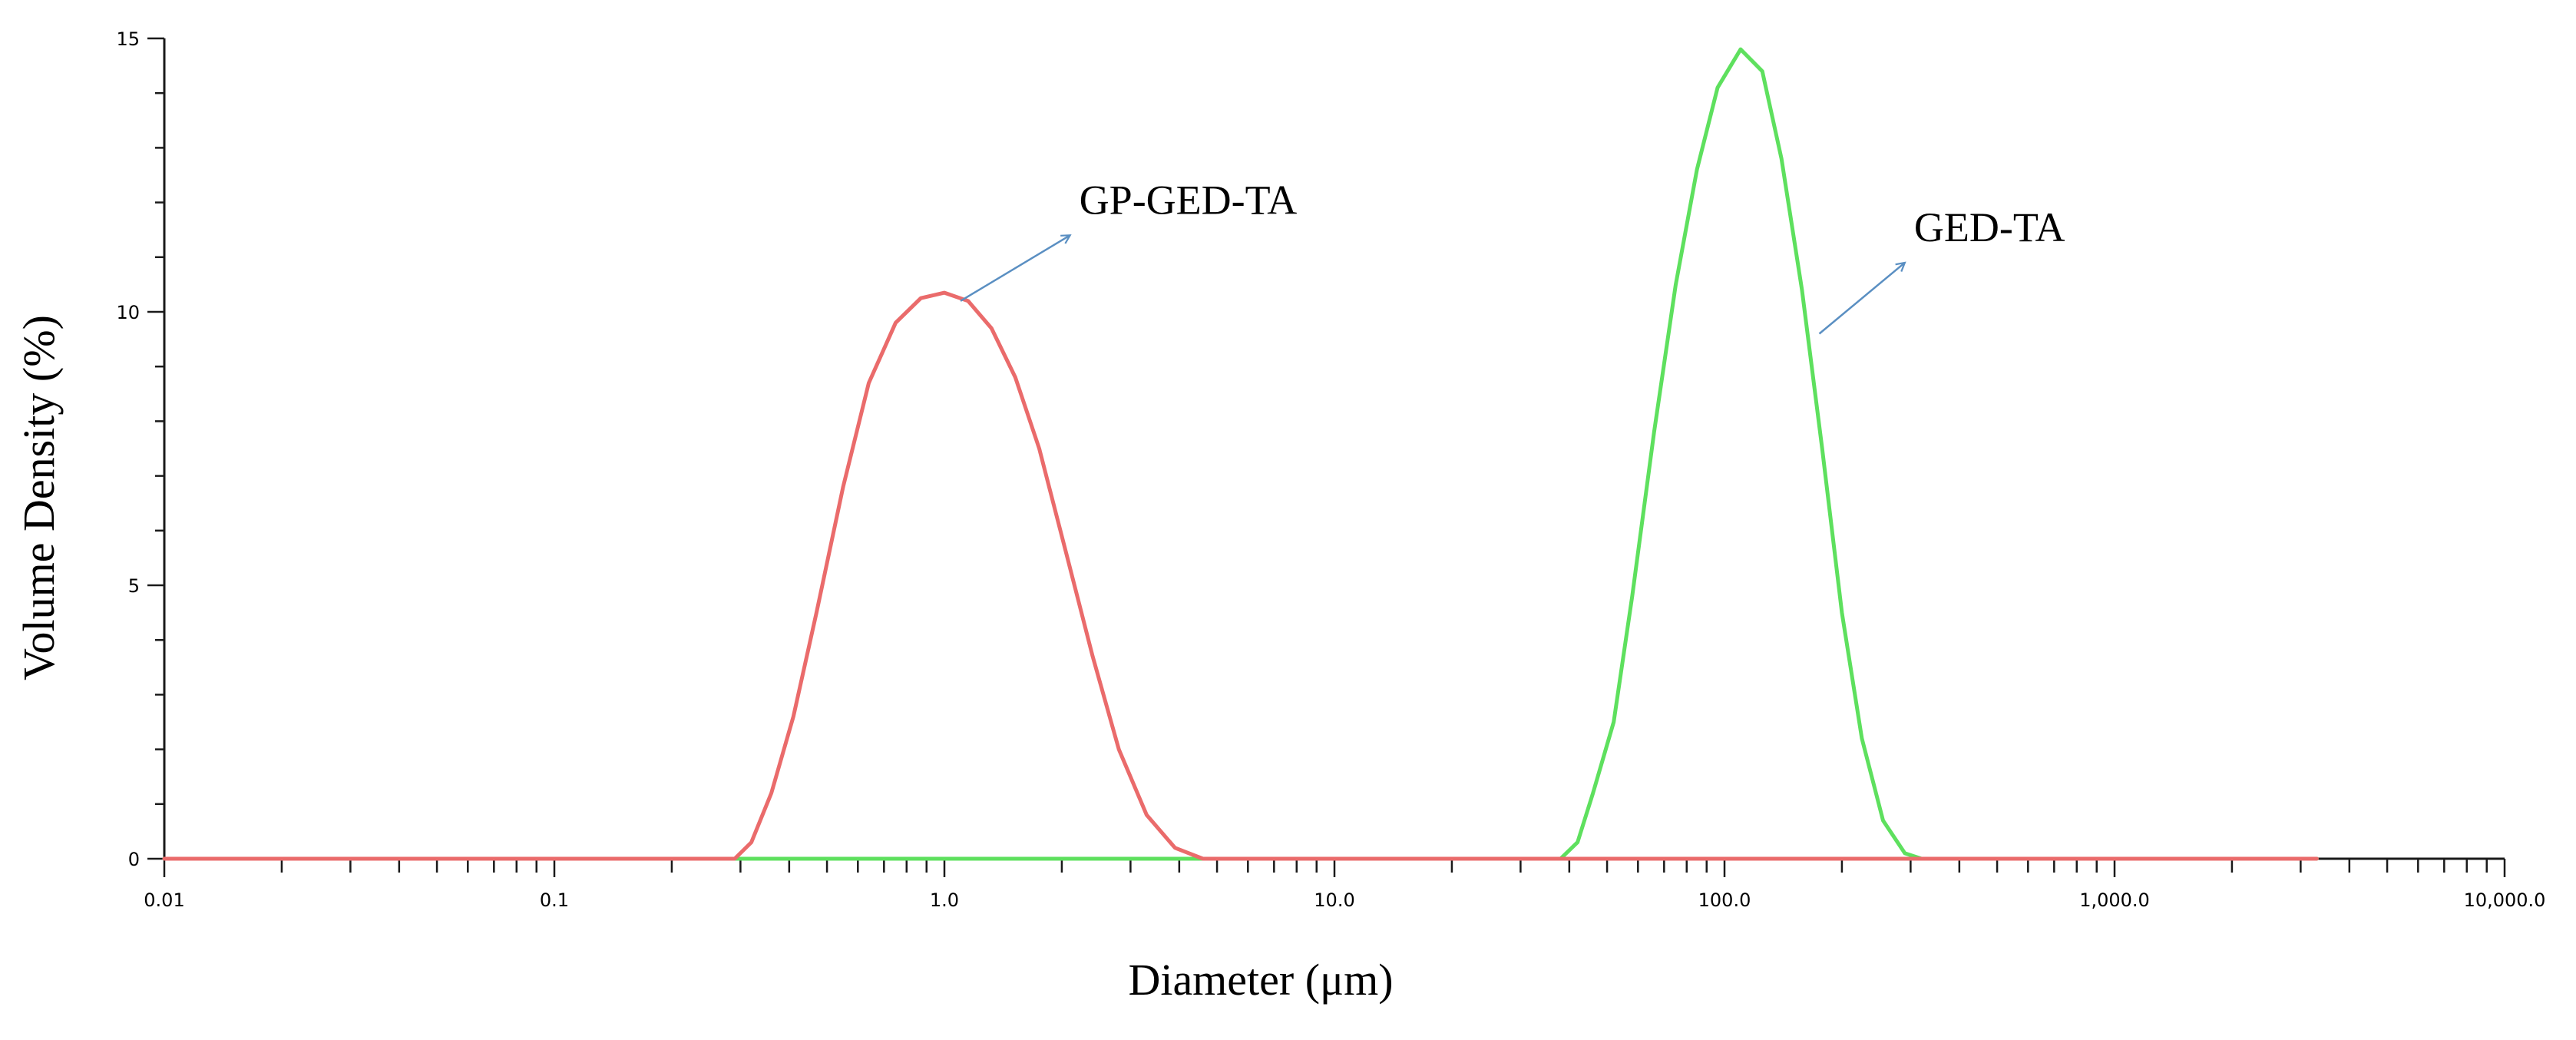  Describe the element at coordinates (134, 586) in the screenshot. I see `y-tick-label: 5` at that location.